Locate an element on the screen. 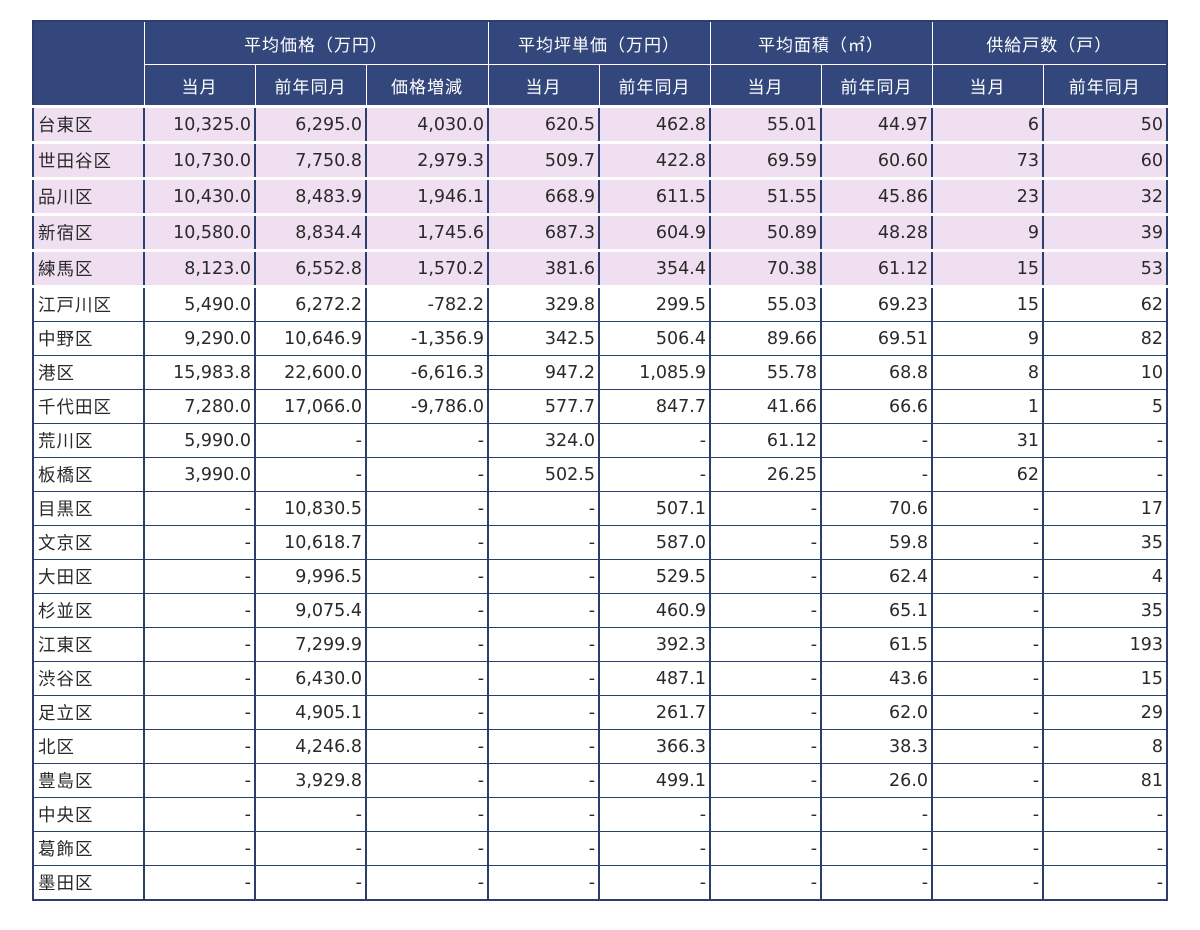  value-cell: 509.7 is located at coordinates (544, 160).